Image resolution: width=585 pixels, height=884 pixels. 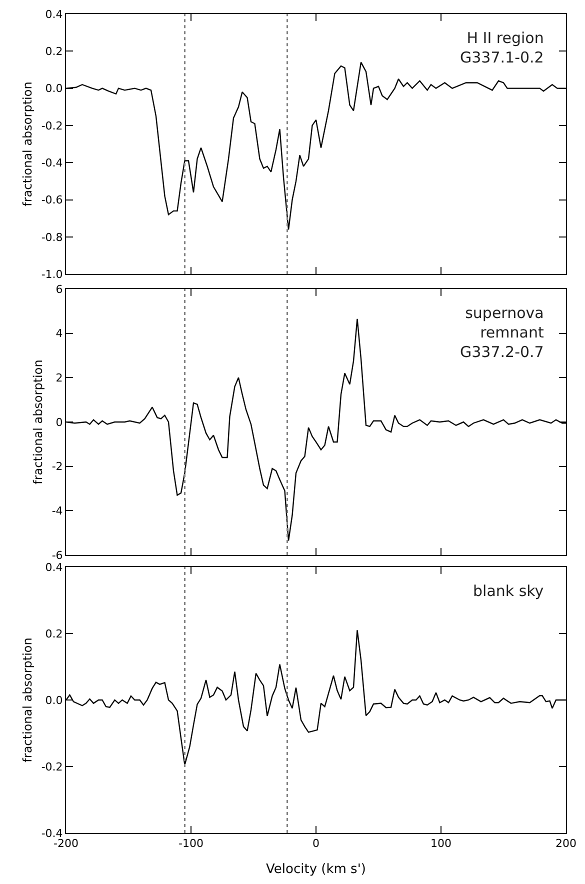 What do you see at coordinates (508, 591) in the screenshot?
I see `annotation: blank sky` at bounding box center [508, 591].